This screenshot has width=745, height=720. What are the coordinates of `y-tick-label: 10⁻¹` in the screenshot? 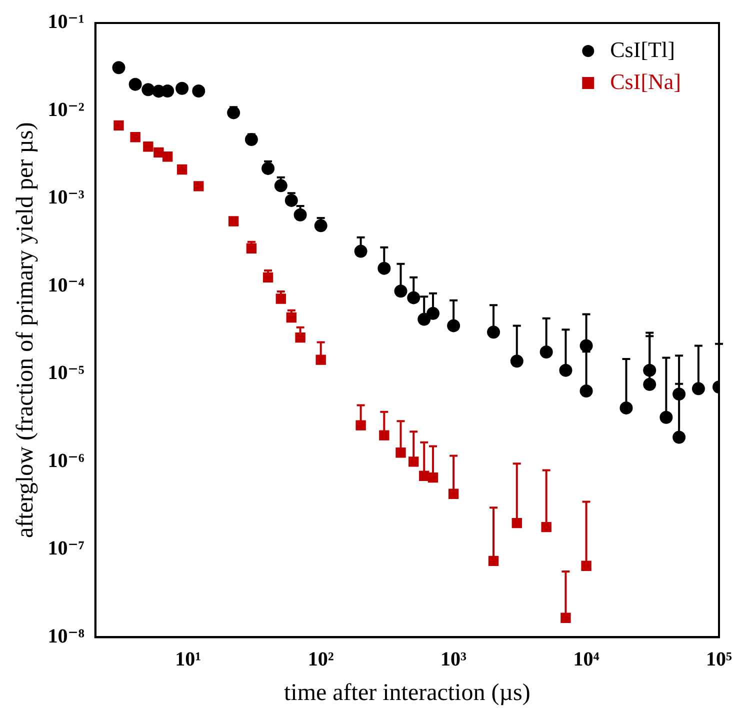 It's located at (66, 22).